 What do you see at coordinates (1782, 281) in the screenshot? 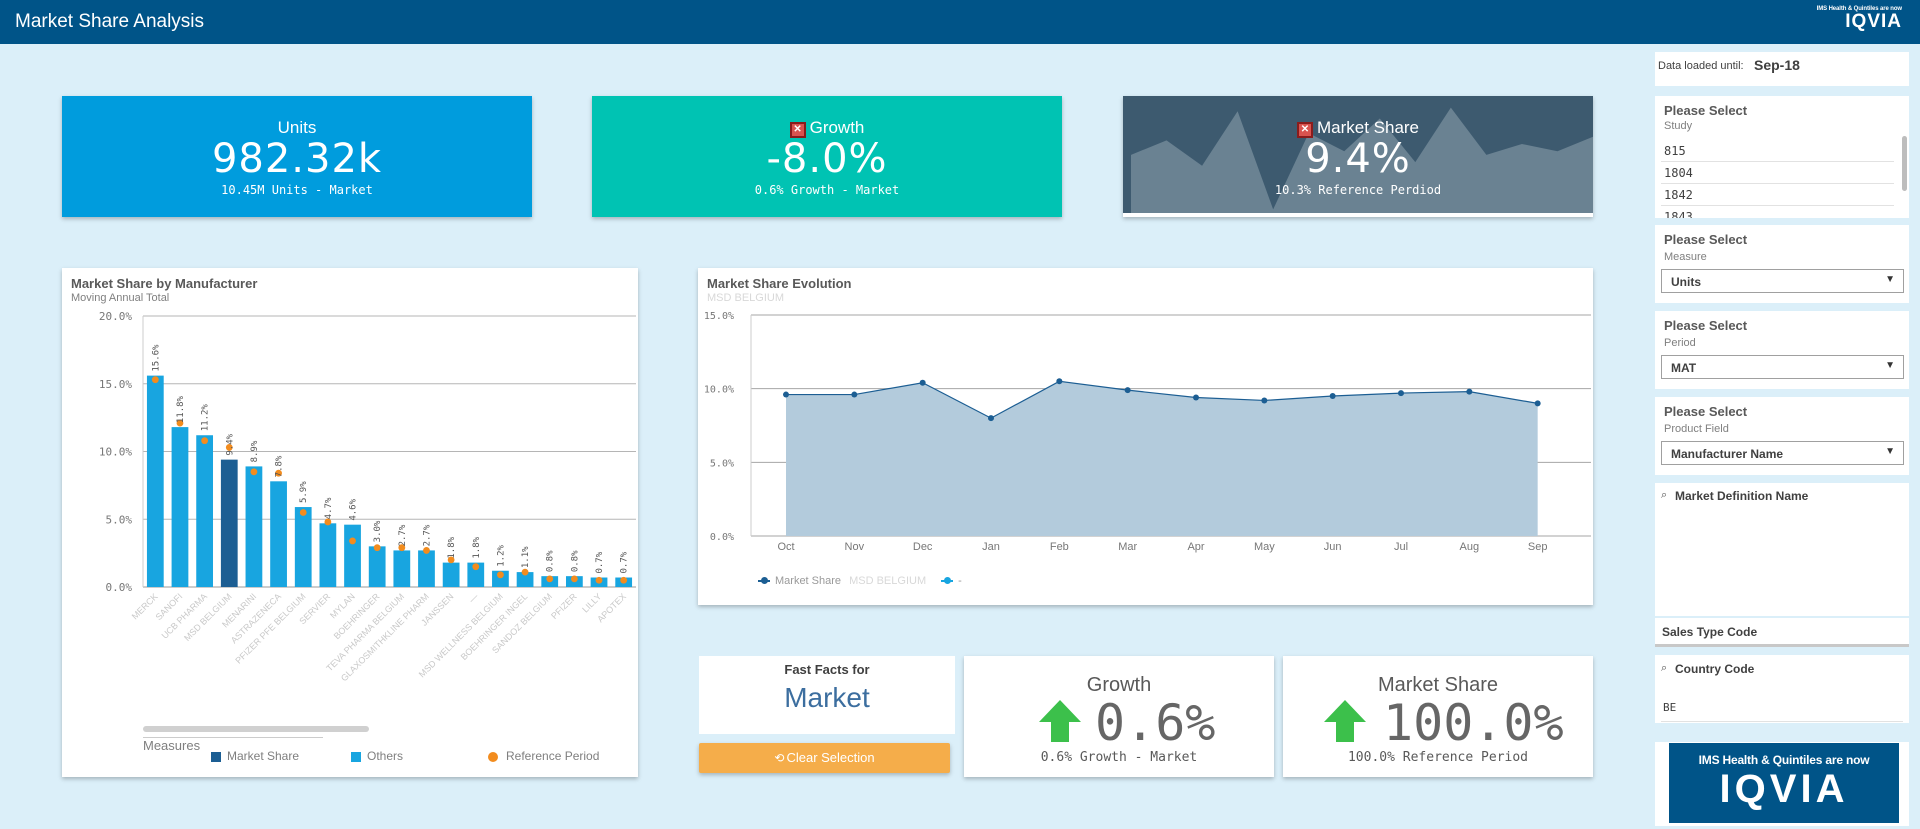
I see `measure-dropdown: Units ▼` at bounding box center [1782, 281].